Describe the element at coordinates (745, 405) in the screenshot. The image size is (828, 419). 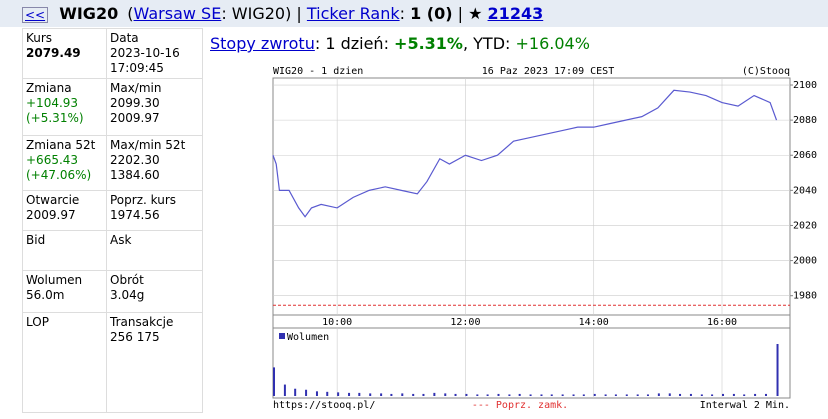
I see `interval: Interwal 2 Min.` at that location.